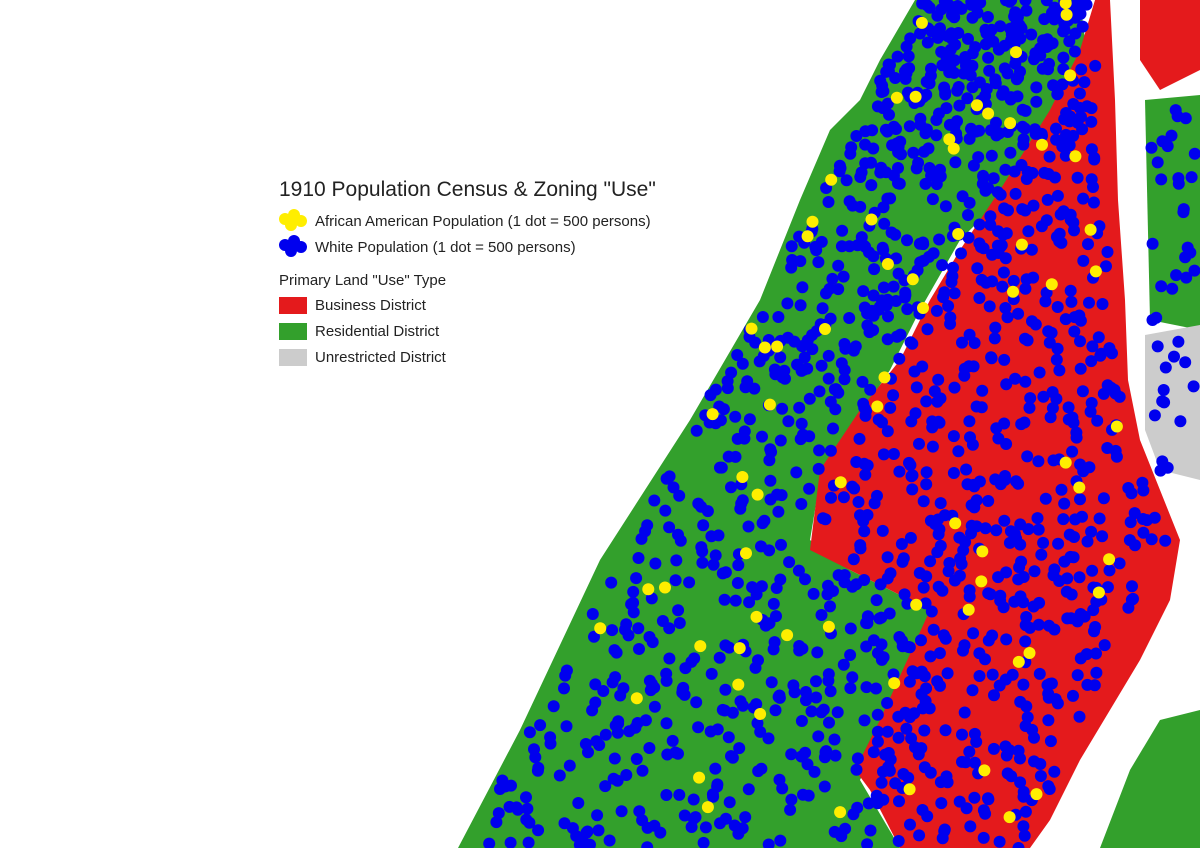 The width and height of the screenshot is (1200, 848). Describe the element at coordinates (467, 247) in the screenshot. I see `legend-item-white: White Population (1 dot = 500 persons)` at that location.